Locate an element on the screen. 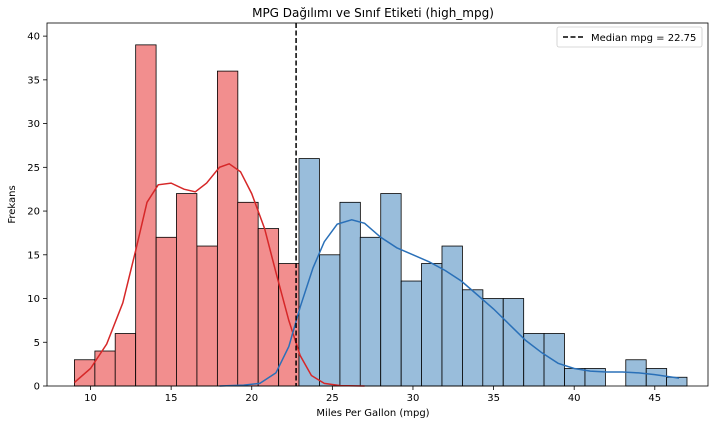 Image resolution: width=712 pixels, height=424 pixels. y-tick-label: 40 is located at coordinates (33, 37).